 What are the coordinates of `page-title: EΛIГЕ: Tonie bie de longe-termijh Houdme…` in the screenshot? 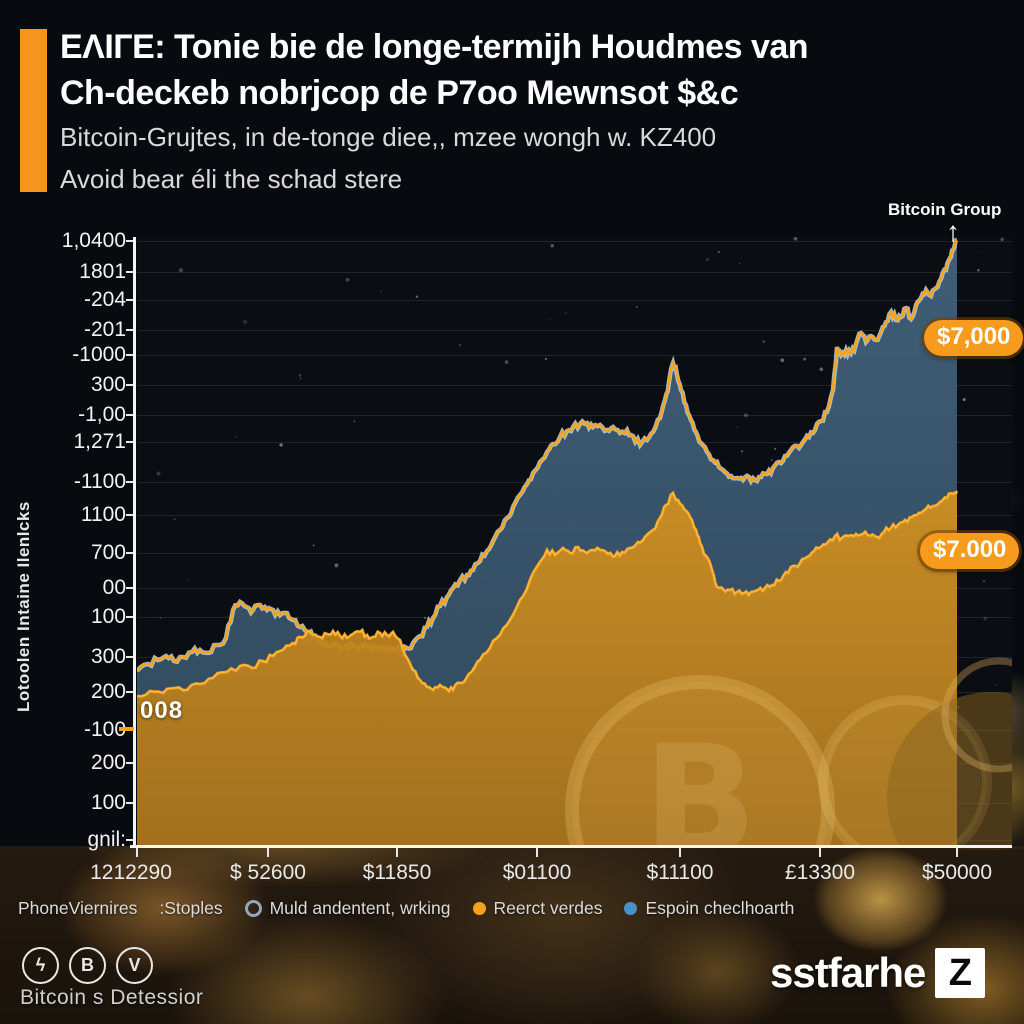 It's located at (520, 70).